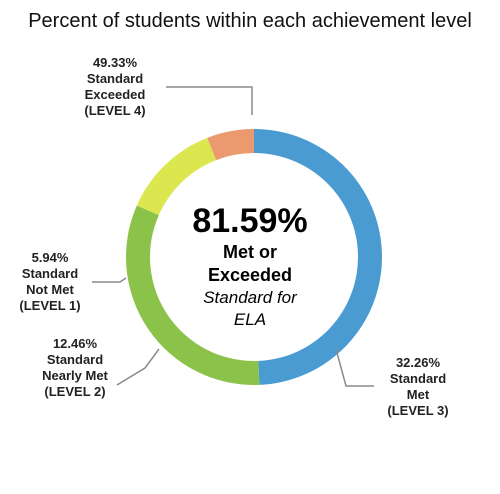 Image resolution: width=500 pixels, height=494 pixels. I want to click on slice-exceeded, so click(318, 257).